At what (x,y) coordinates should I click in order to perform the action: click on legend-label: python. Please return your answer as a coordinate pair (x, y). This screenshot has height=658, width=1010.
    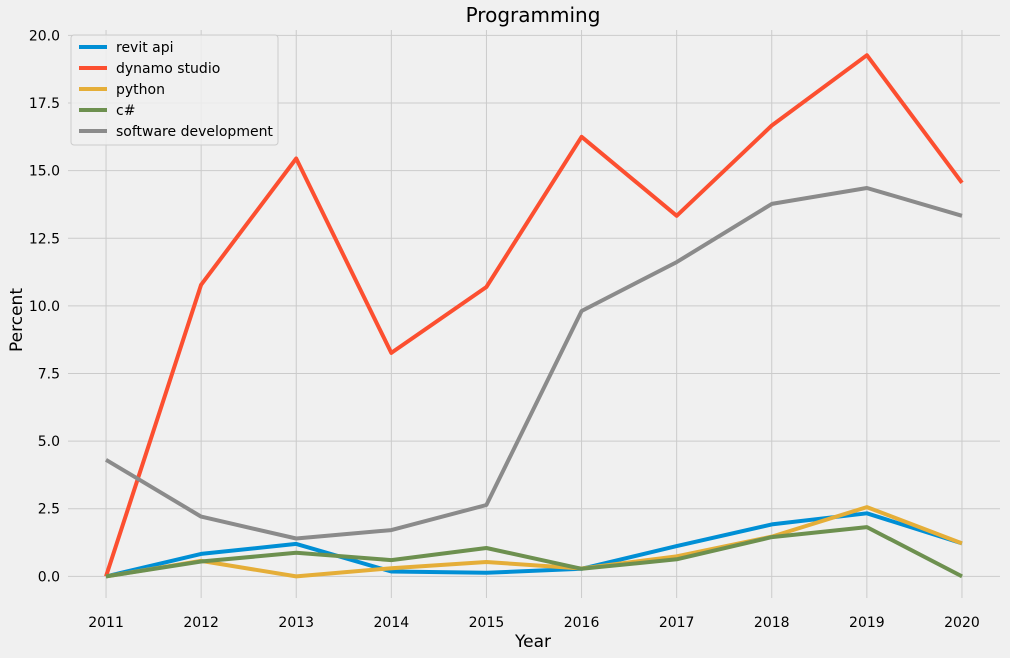
    Looking at the image, I should click on (140, 90).